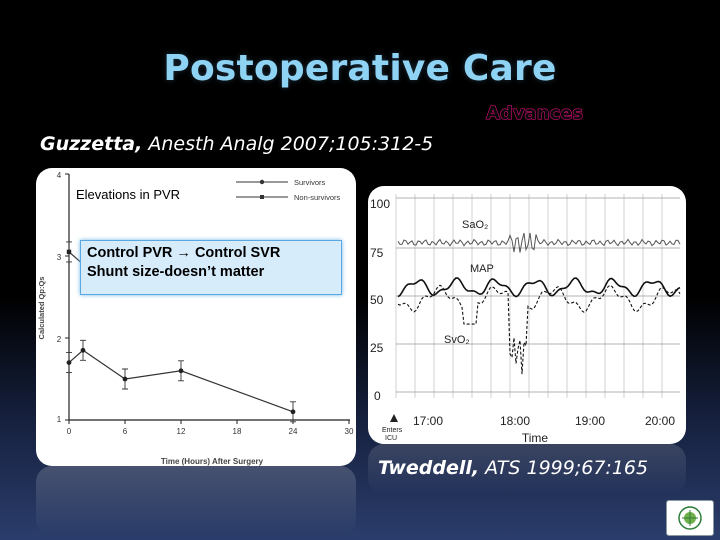 The width and height of the screenshot is (720, 540). I want to click on y-tick-label: 0, so click(377, 396).